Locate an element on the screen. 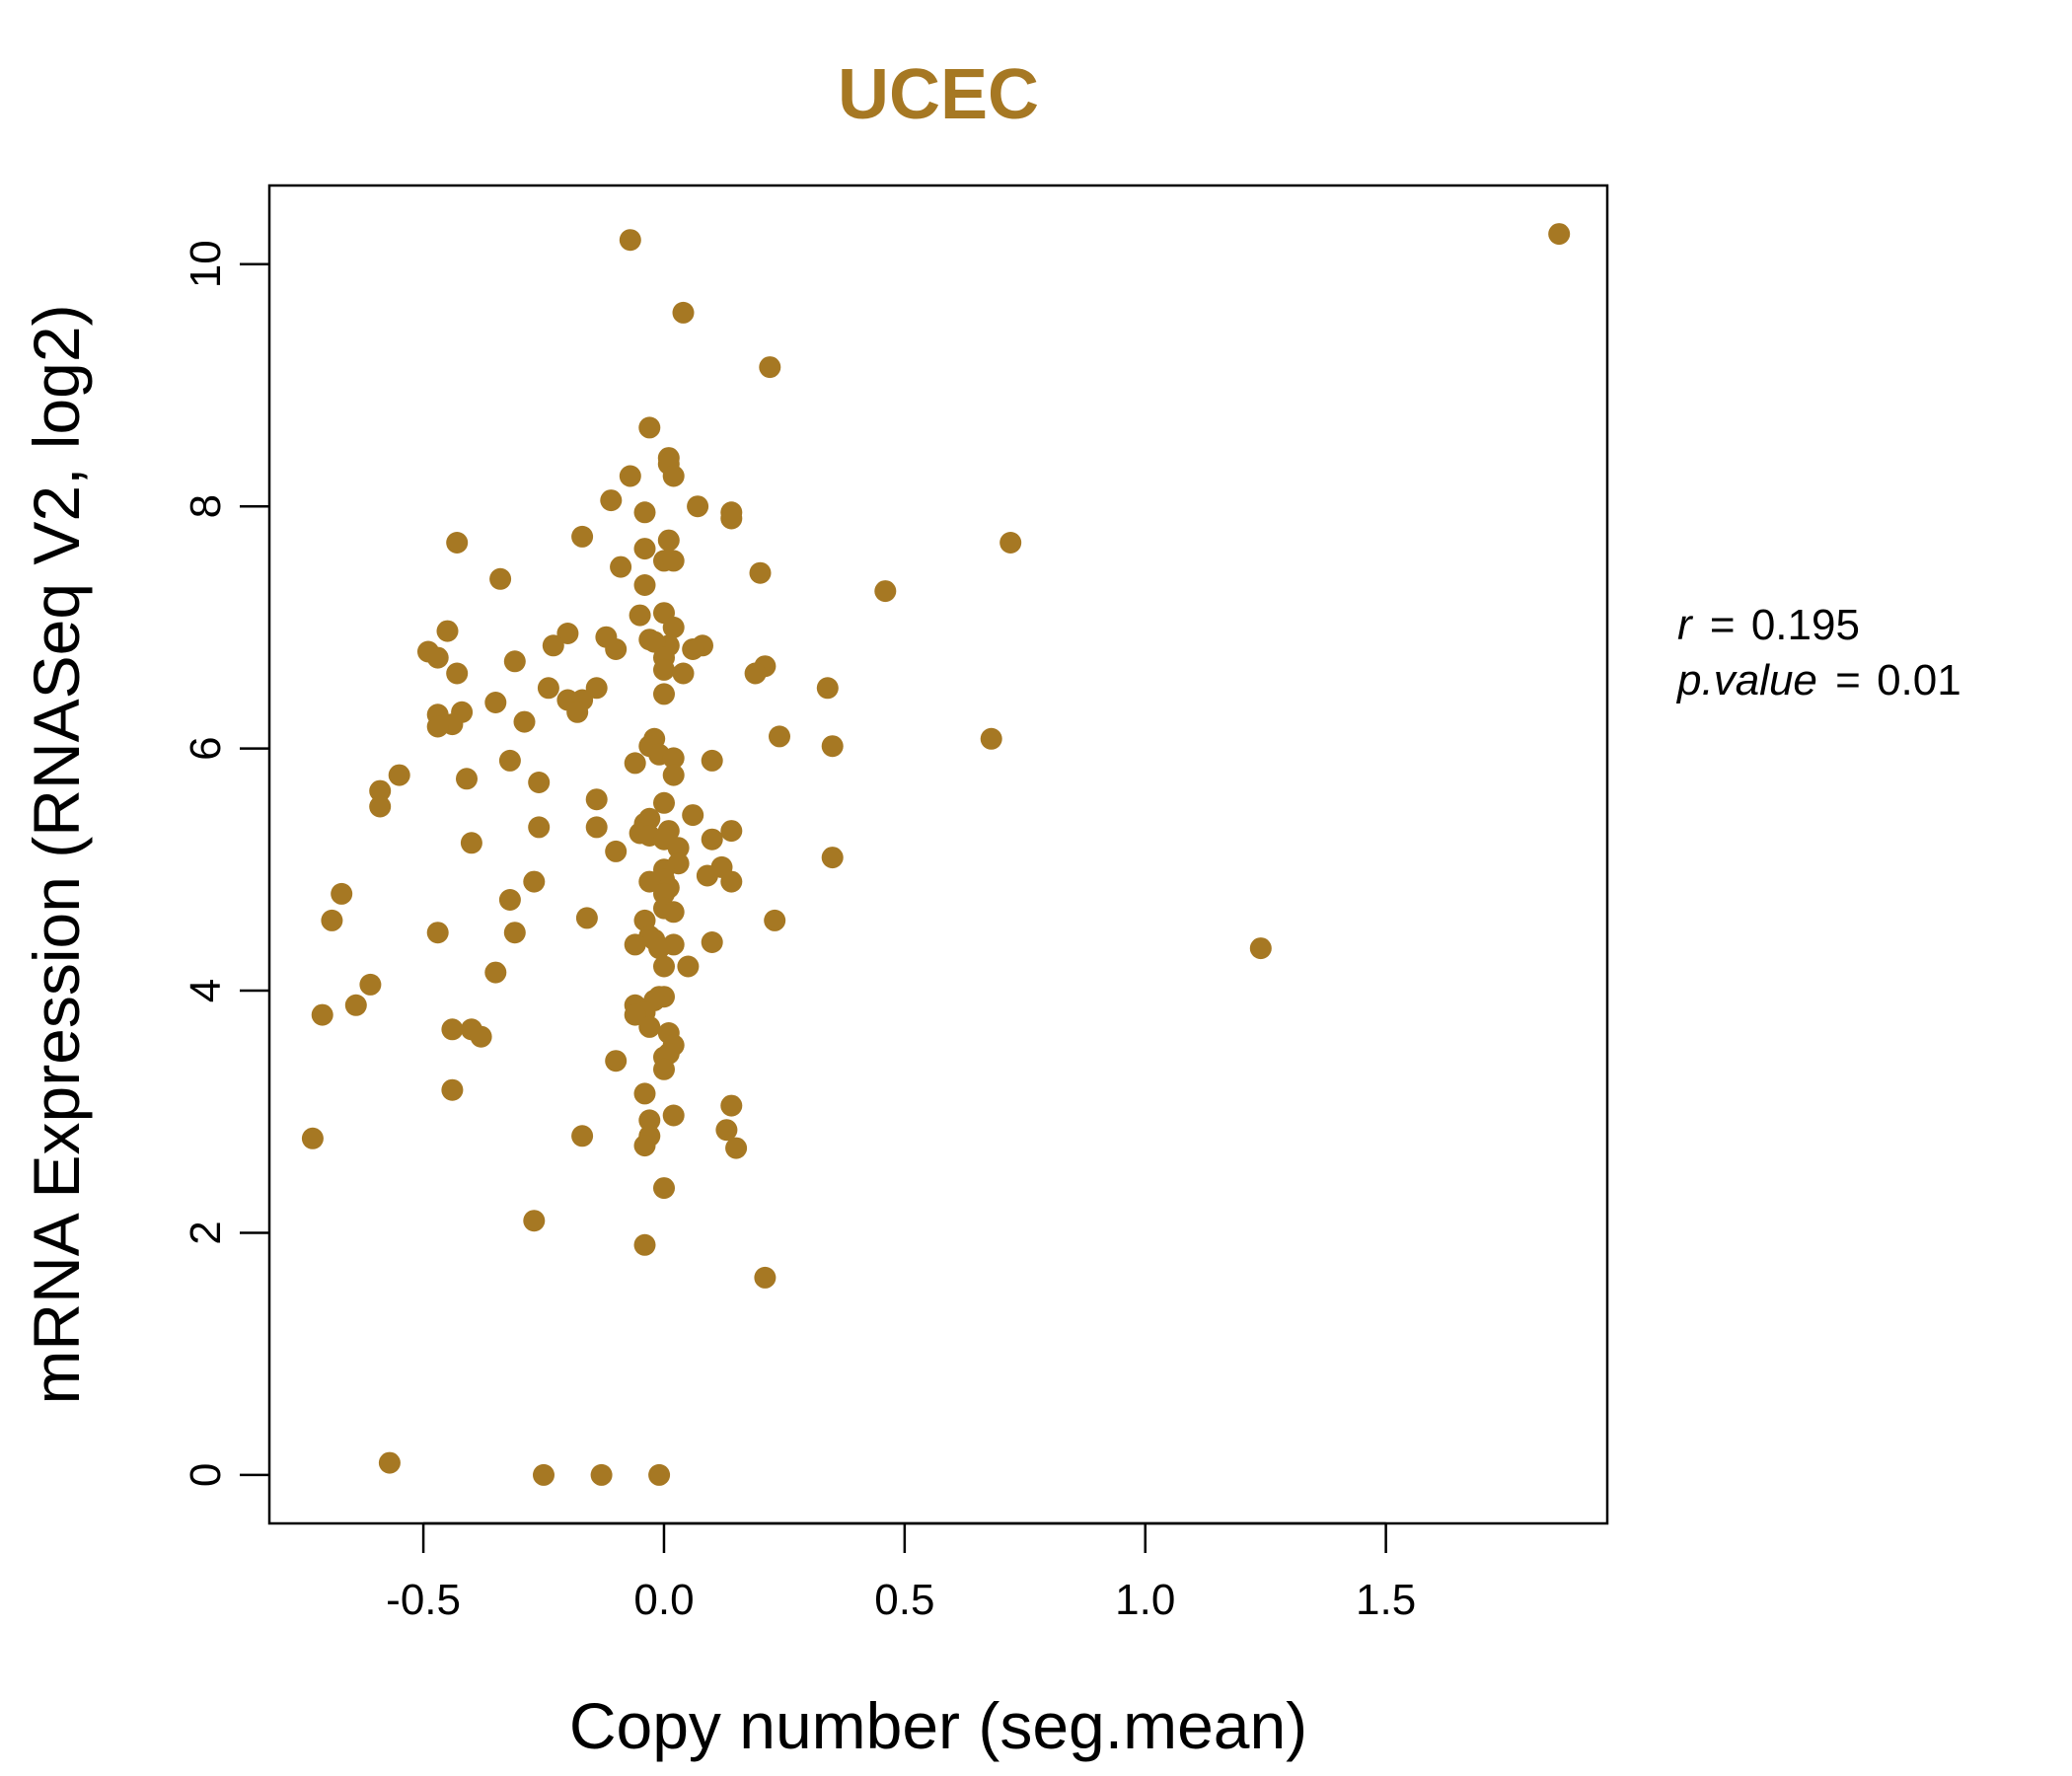 This screenshot has height=1776, width=2072. chart-title: UCEC is located at coordinates (939, 94).